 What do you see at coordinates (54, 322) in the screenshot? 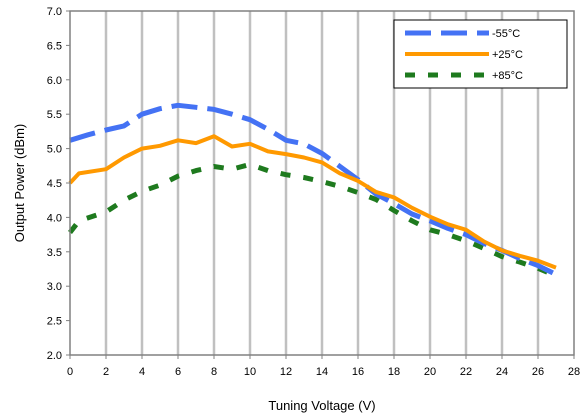
I see `y-tick-label: 2.5` at bounding box center [54, 322].